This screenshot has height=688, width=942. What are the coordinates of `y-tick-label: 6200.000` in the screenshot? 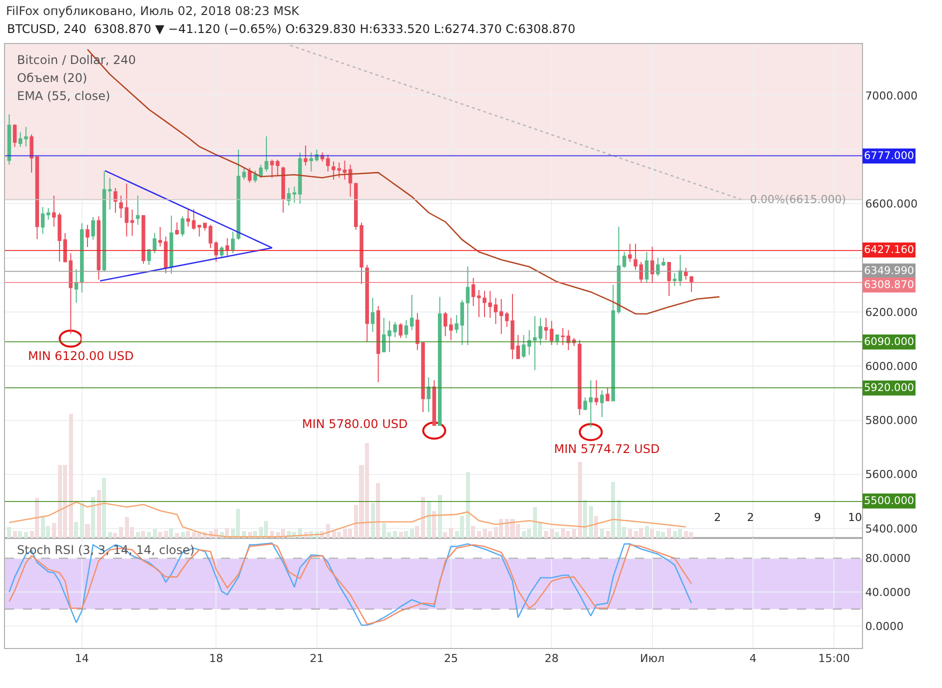 It's located at (891, 312).